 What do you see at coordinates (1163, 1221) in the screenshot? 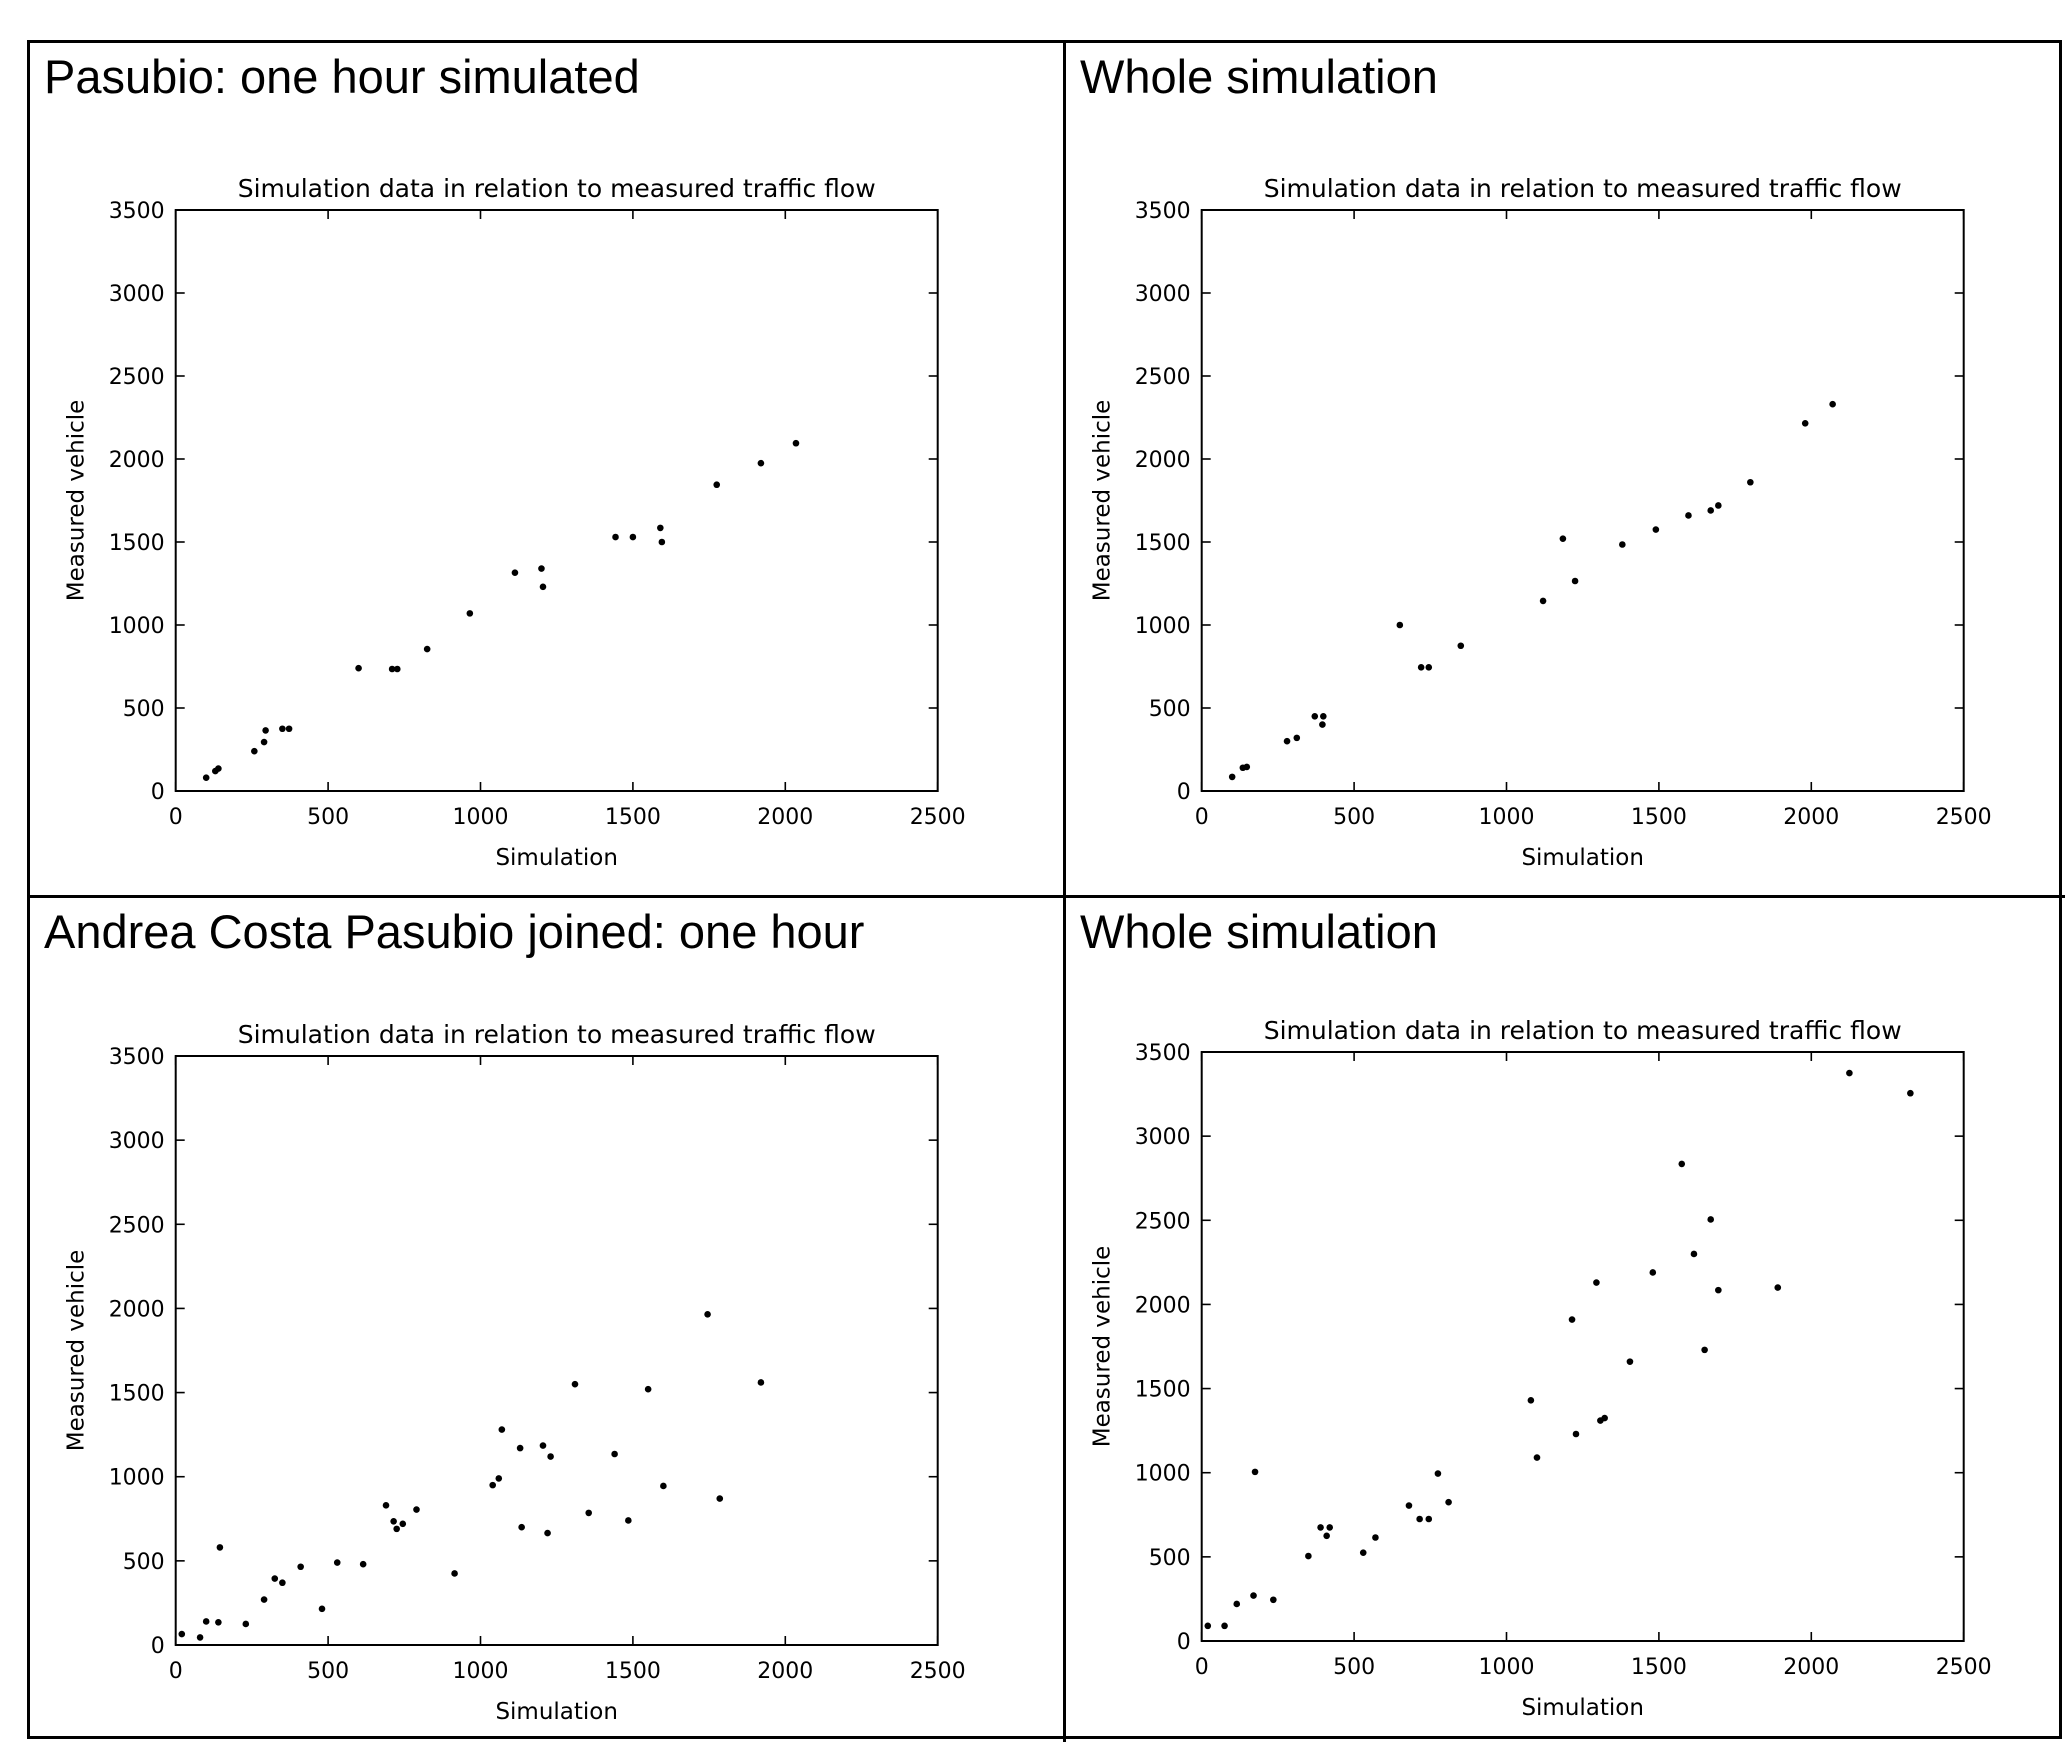
I see `y-tick-label: 2500` at bounding box center [1163, 1221].